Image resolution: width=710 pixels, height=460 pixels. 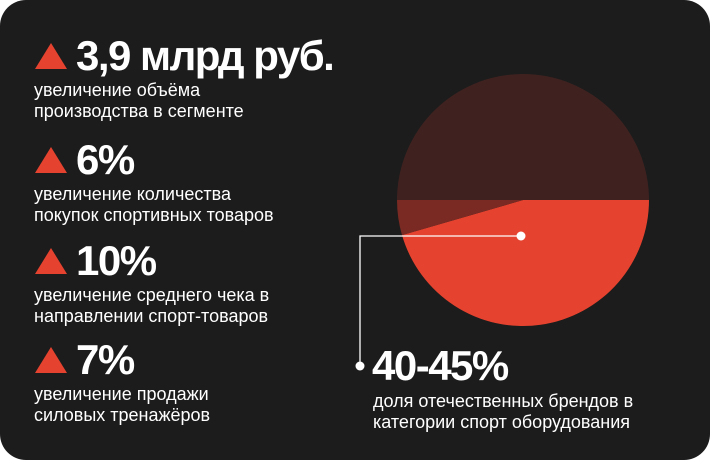 I want to click on stat-value: 10%, so click(x=116, y=260).